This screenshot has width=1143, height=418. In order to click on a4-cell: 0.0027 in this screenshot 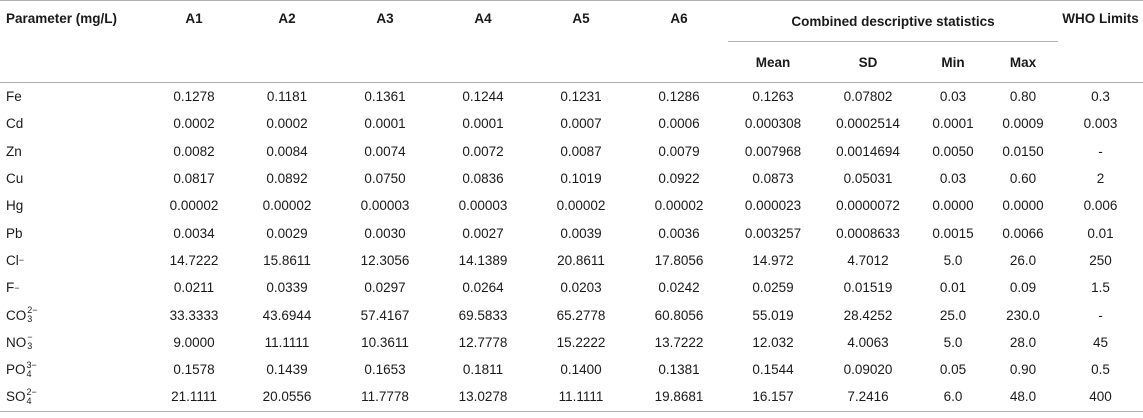, I will do `click(483, 233)`.